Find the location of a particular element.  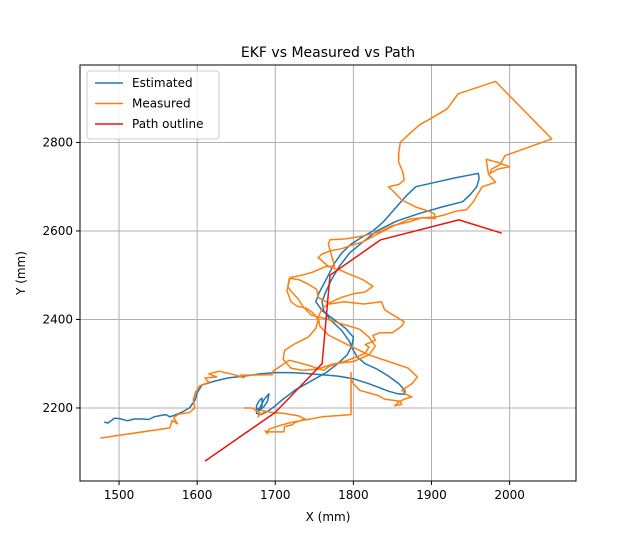

legend-box is located at coordinates (153, 105).